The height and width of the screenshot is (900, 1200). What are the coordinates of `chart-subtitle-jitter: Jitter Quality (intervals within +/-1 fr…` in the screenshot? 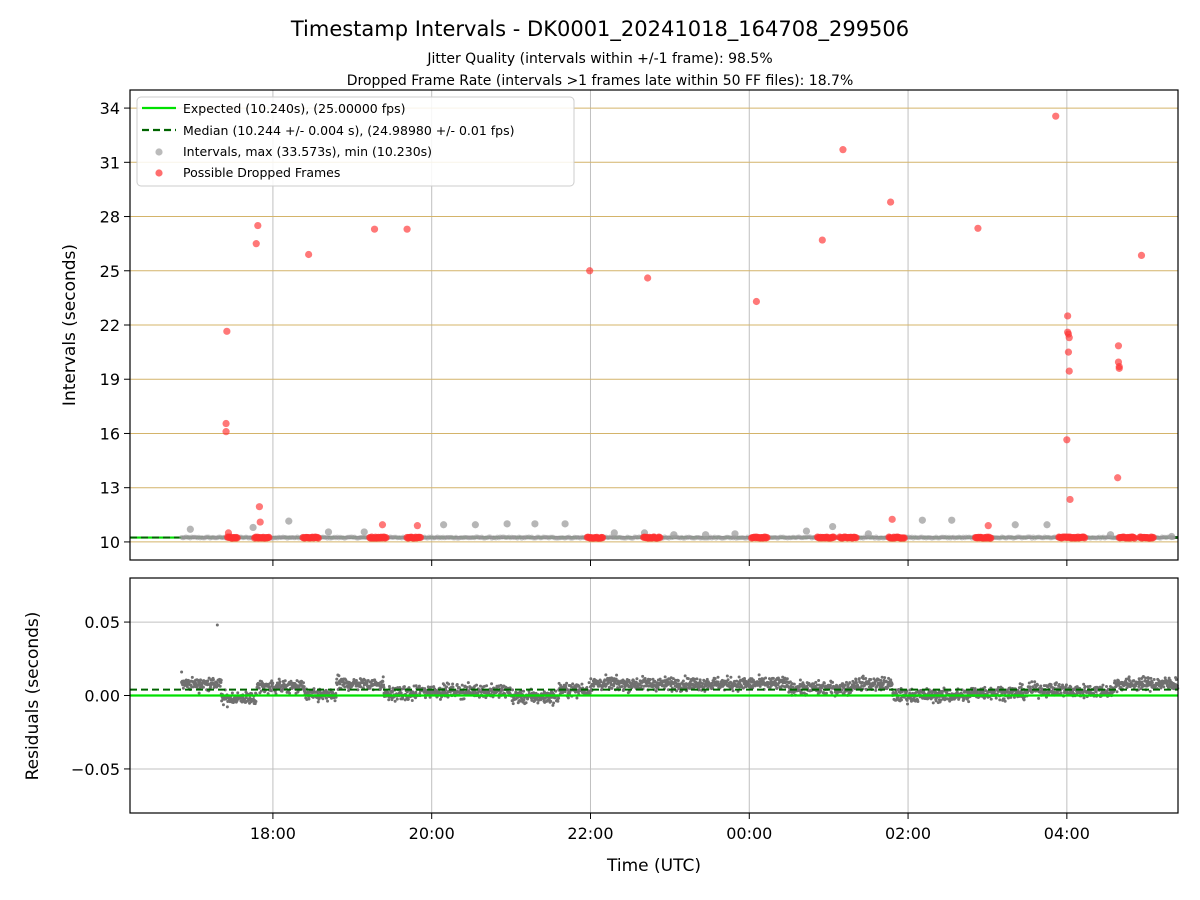 It's located at (599, 59).